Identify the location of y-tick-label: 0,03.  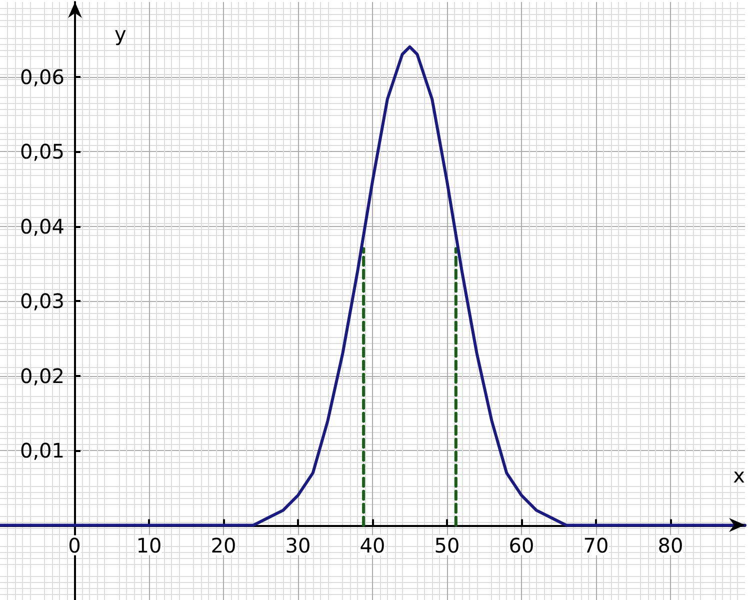
(42, 301).